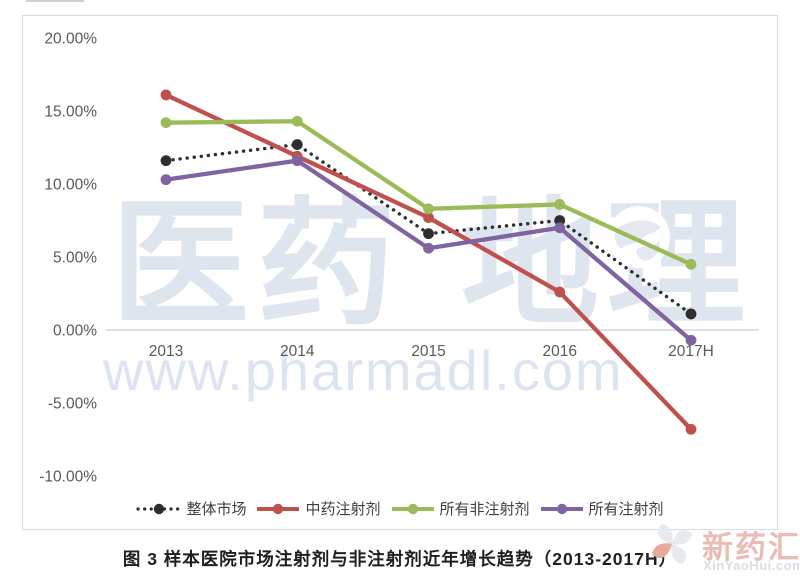 The image size is (800, 584). Describe the element at coordinates (560, 351) in the screenshot. I see `x-axis-tick-label: 2016` at that location.